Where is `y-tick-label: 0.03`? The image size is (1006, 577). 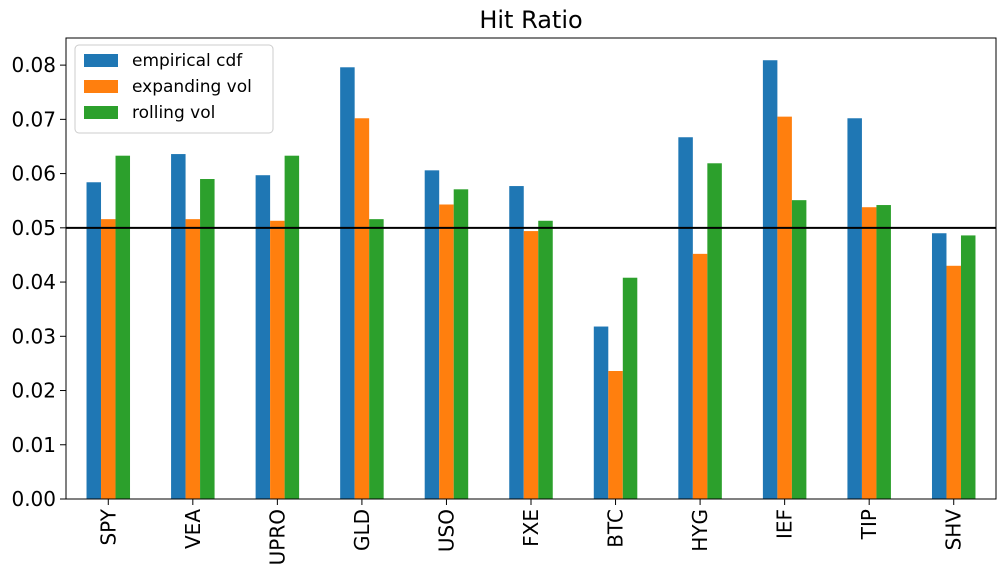 y-tick-label: 0.03 is located at coordinates (33, 336).